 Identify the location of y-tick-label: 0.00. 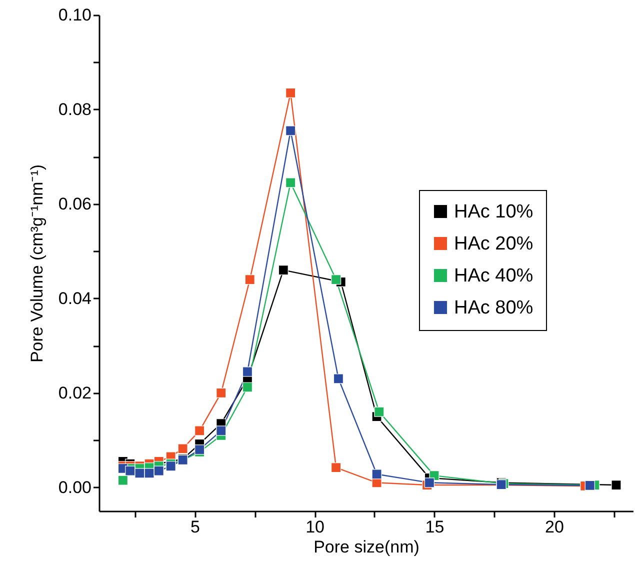
(75, 487).